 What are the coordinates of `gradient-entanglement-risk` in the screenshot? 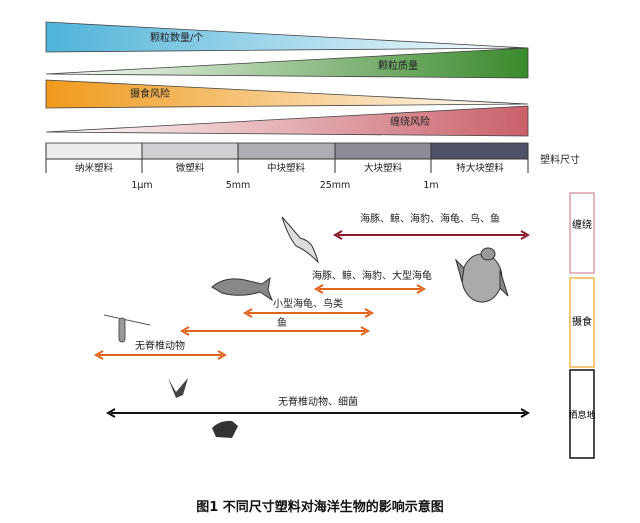 It's located at (287, 121).